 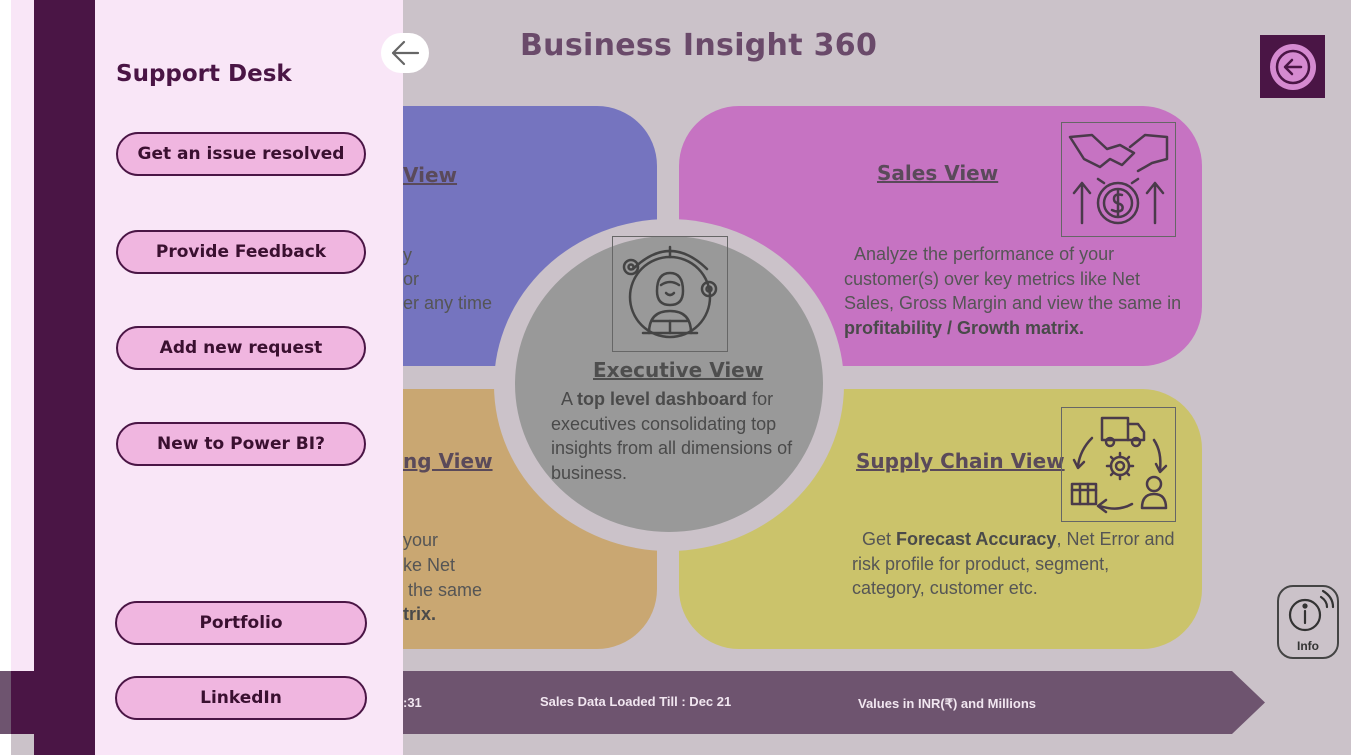 What do you see at coordinates (429, 565) in the screenshot?
I see `marketing-line-2: ke Net` at bounding box center [429, 565].